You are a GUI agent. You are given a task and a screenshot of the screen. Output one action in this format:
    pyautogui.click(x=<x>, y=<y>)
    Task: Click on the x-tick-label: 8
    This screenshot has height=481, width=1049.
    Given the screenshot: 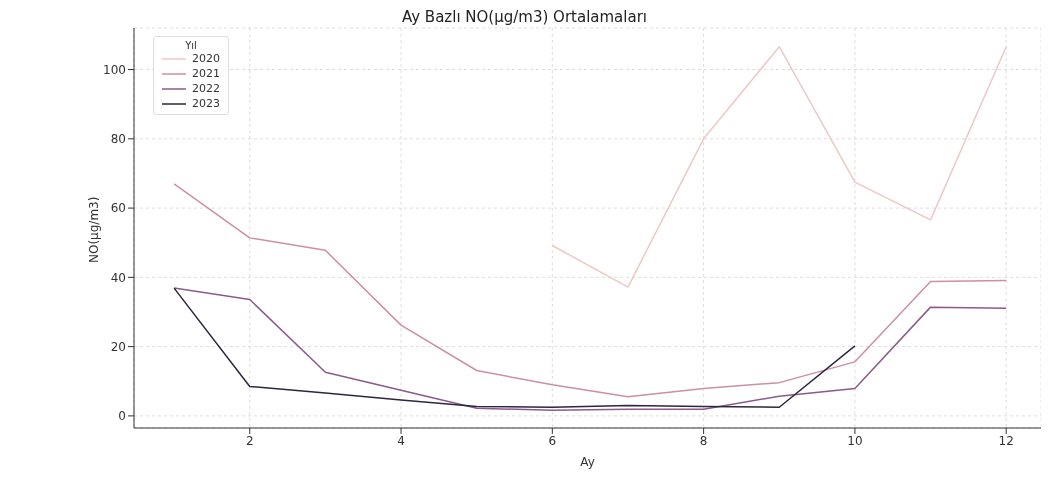 What is the action you would take?
    pyautogui.click(x=703, y=440)
    